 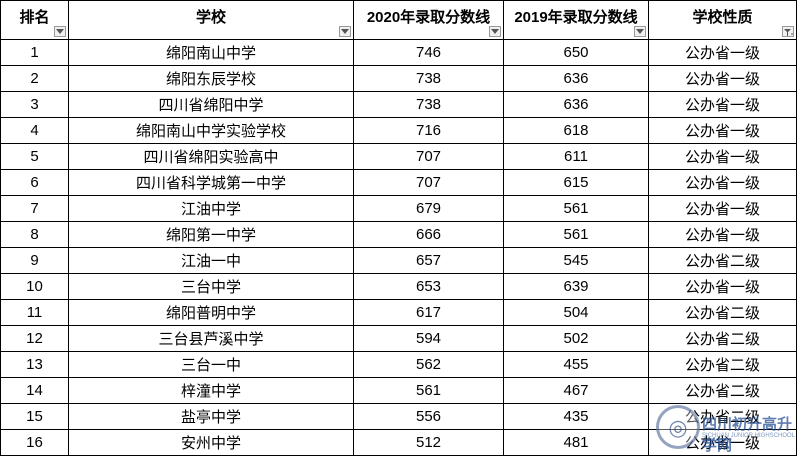 What do you see at coordinates (576, 416) in the screenshot?
I see `score-2019-cell: 435` at bounding box center [576, 416].